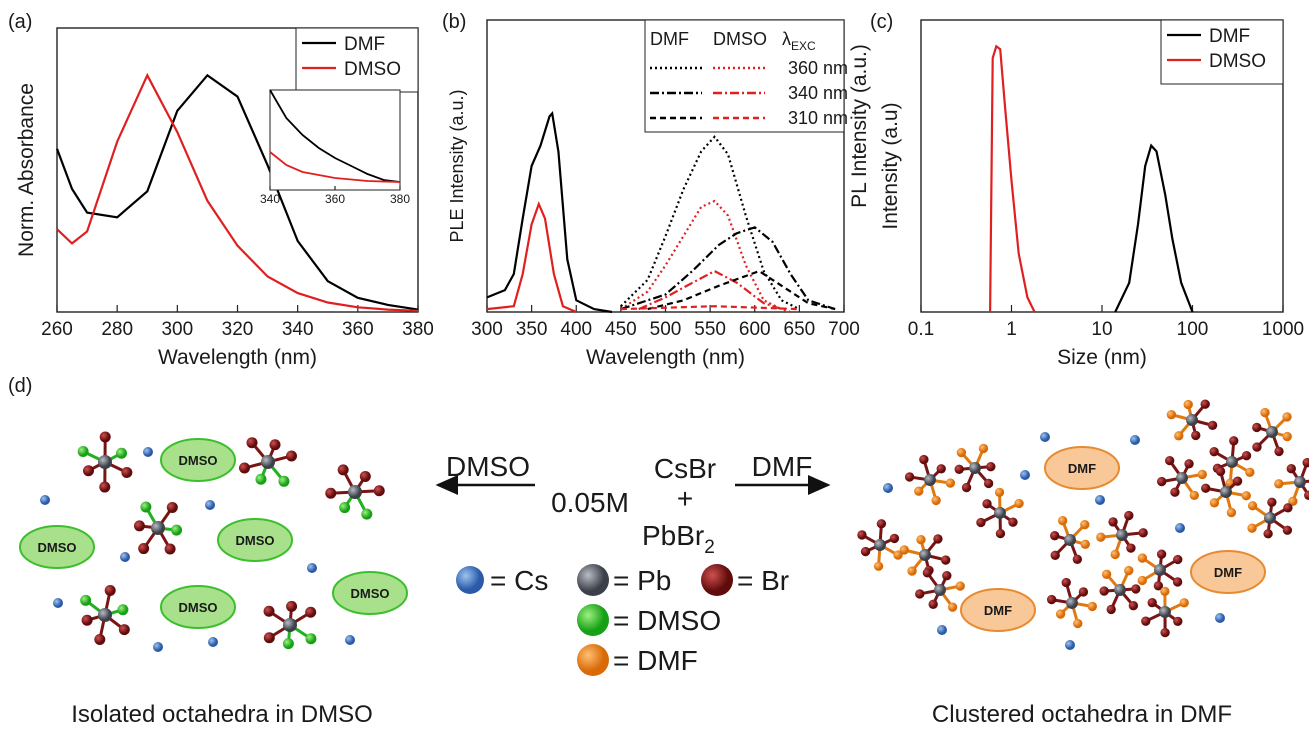  What do you see at coordinates (270, 199) in the screenshot?
I see `x-tick-label: 340` at bounding box center [270, 199].